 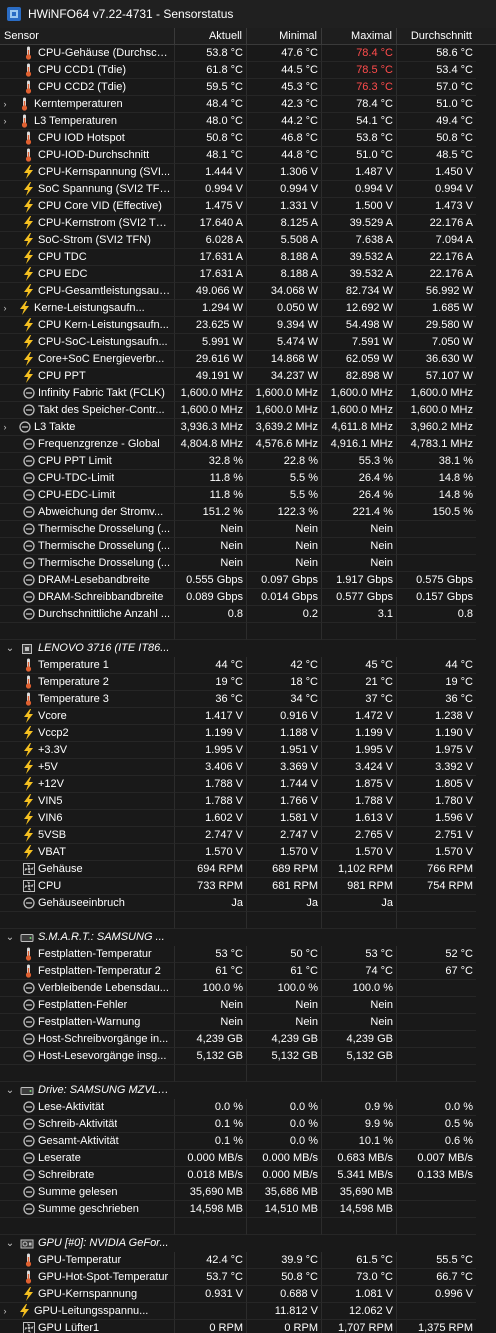 I want to click on column-header-maximum: Maximal, so click(x=359, y=36).